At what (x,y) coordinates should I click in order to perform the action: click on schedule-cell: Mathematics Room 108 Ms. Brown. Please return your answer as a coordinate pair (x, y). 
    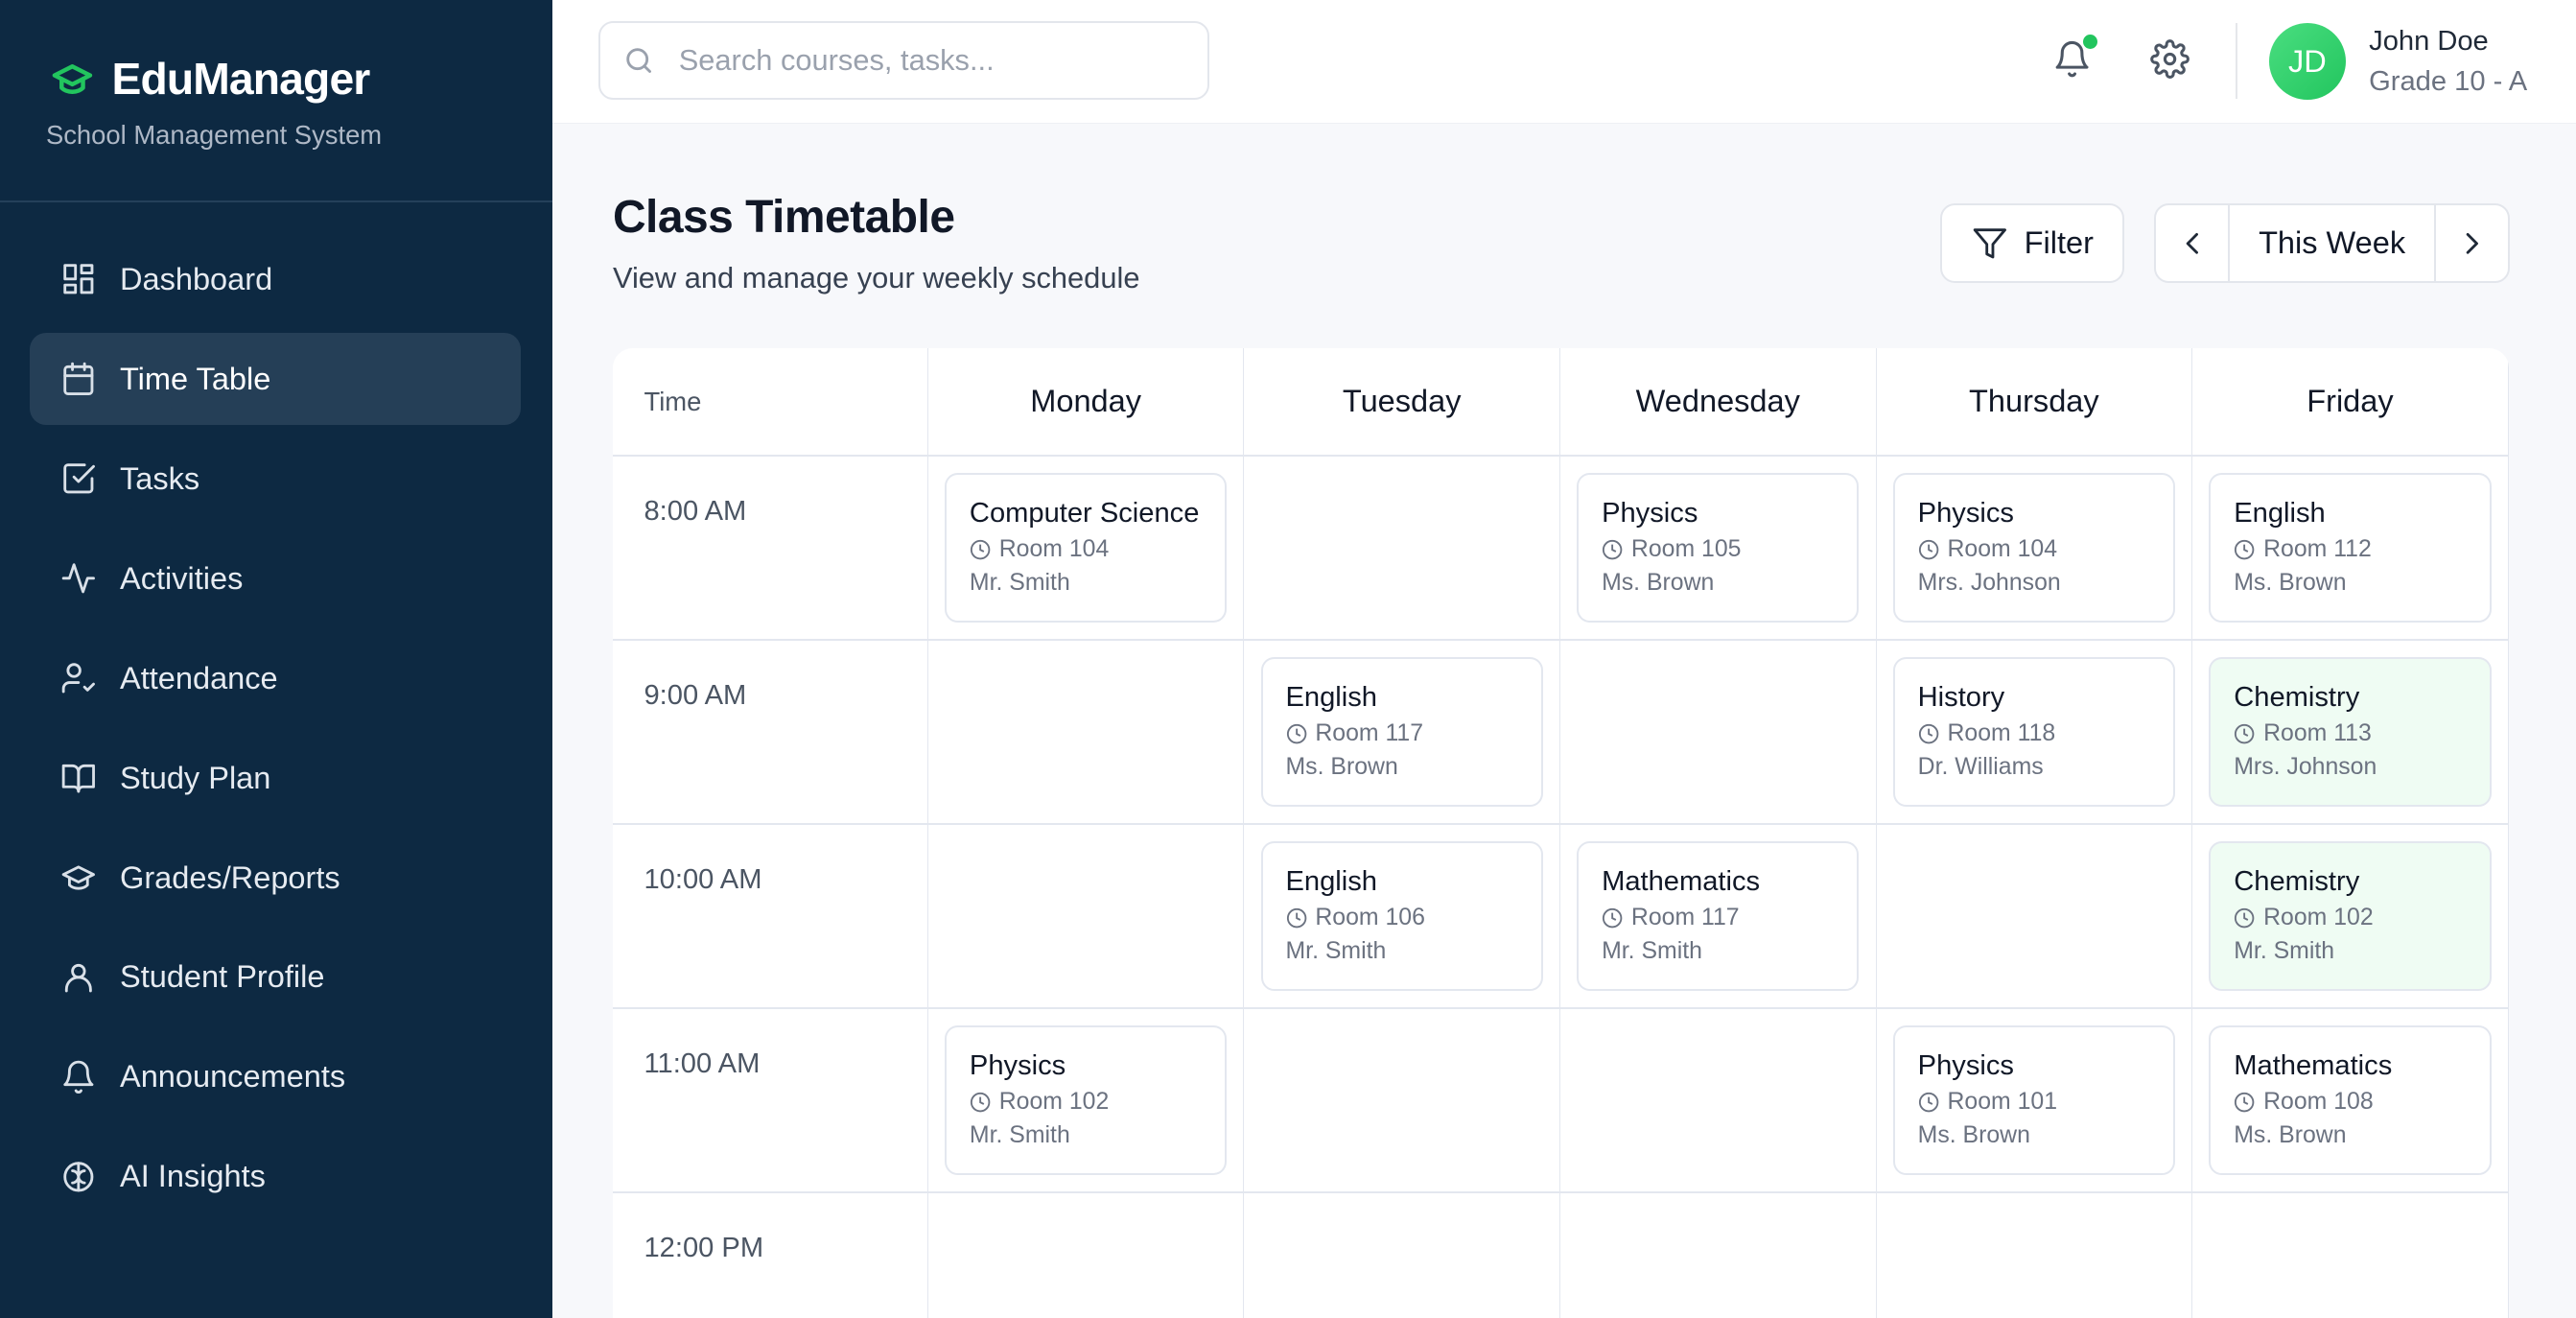
    Looking at the image, I should click on (2350, 1100).